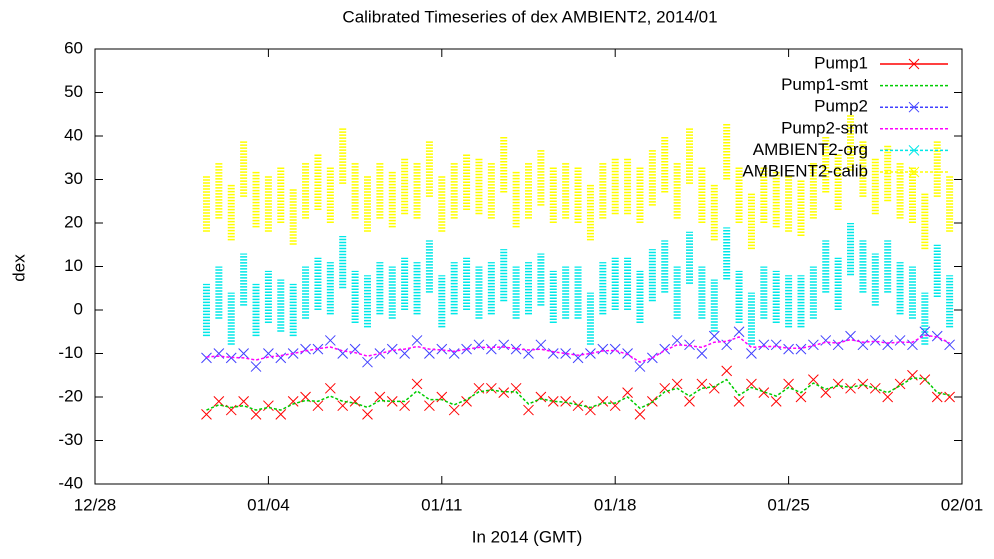 Image resolution: width=994 pixels, height=559 pixels. Describe the element at coordinates (73, 221) in the screenshot. I see `y-tick-label: 20` at that location.